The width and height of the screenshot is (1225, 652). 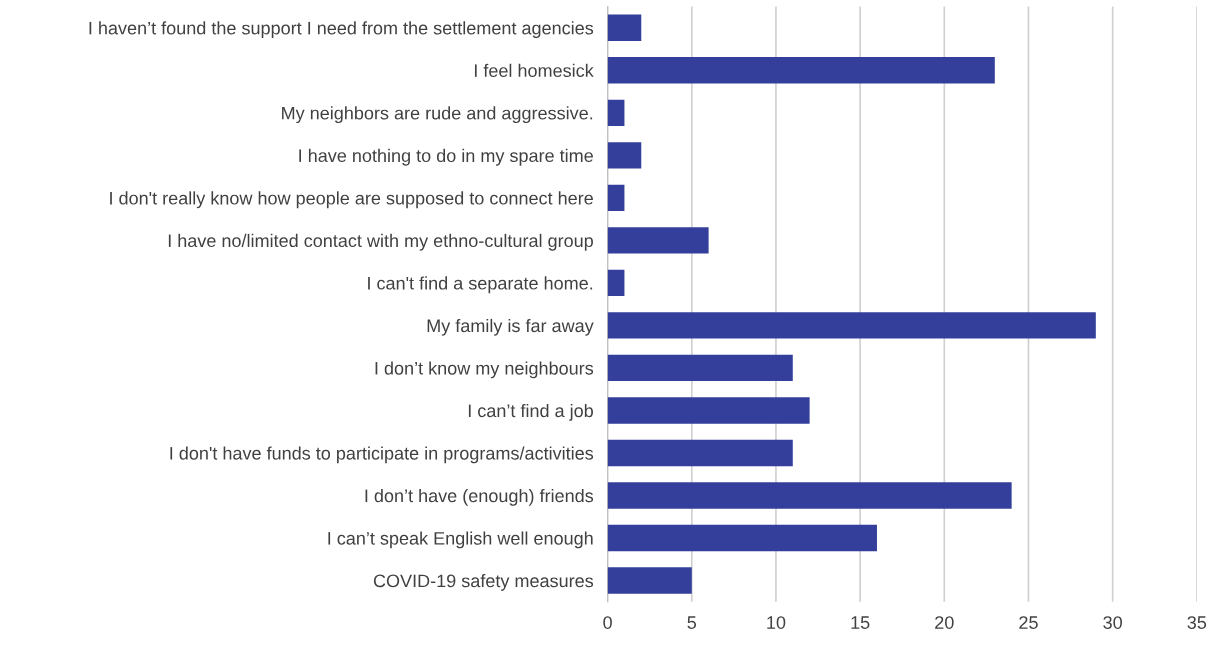 What do you see at coordinates (1112, 622) in the screenshot?
I see `x-tick-label: 30` at bounding box center [1112, 622].